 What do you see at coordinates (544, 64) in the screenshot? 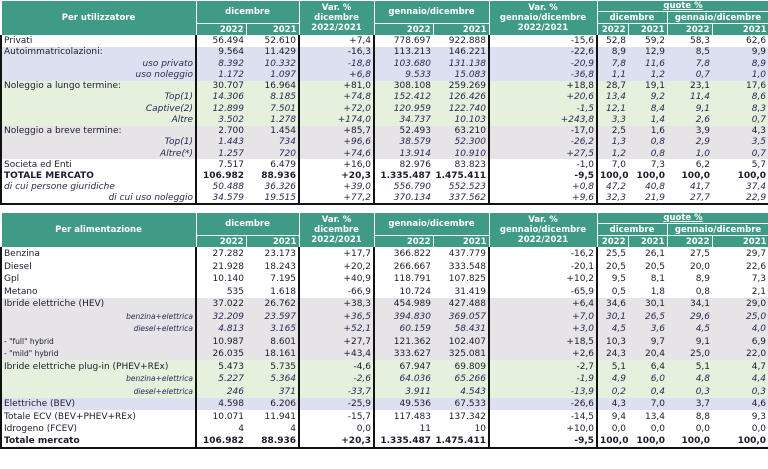
I see `cell-var-gen-dic: -20,9` at bounding box center [544, 64].